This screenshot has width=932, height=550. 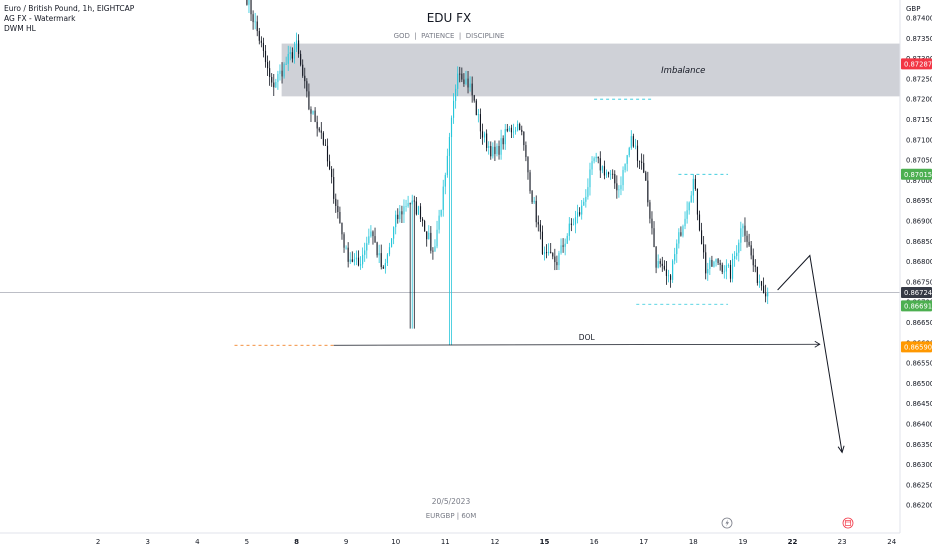 I want to click on price-tag: 0.86691, so click(x=916, y=306).